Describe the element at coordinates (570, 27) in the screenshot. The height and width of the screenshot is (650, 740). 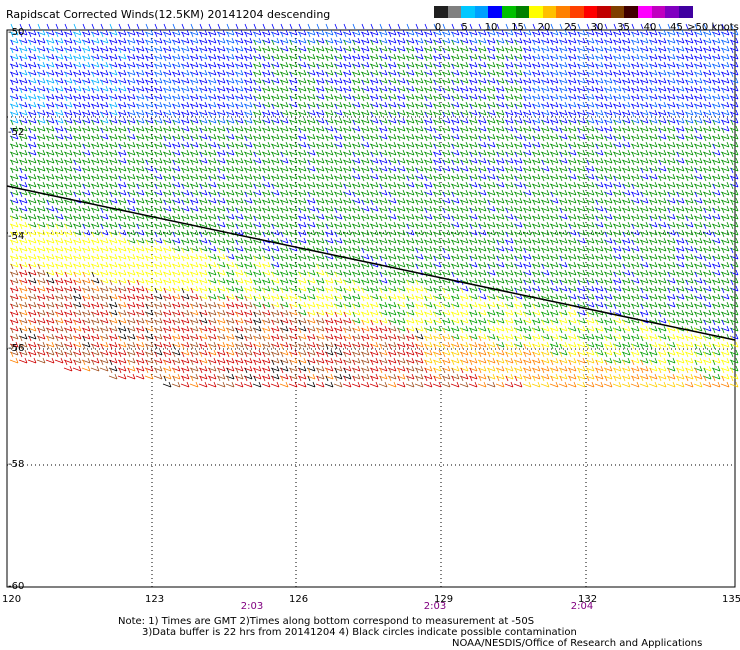
I see `legend-label: 25` at that location.